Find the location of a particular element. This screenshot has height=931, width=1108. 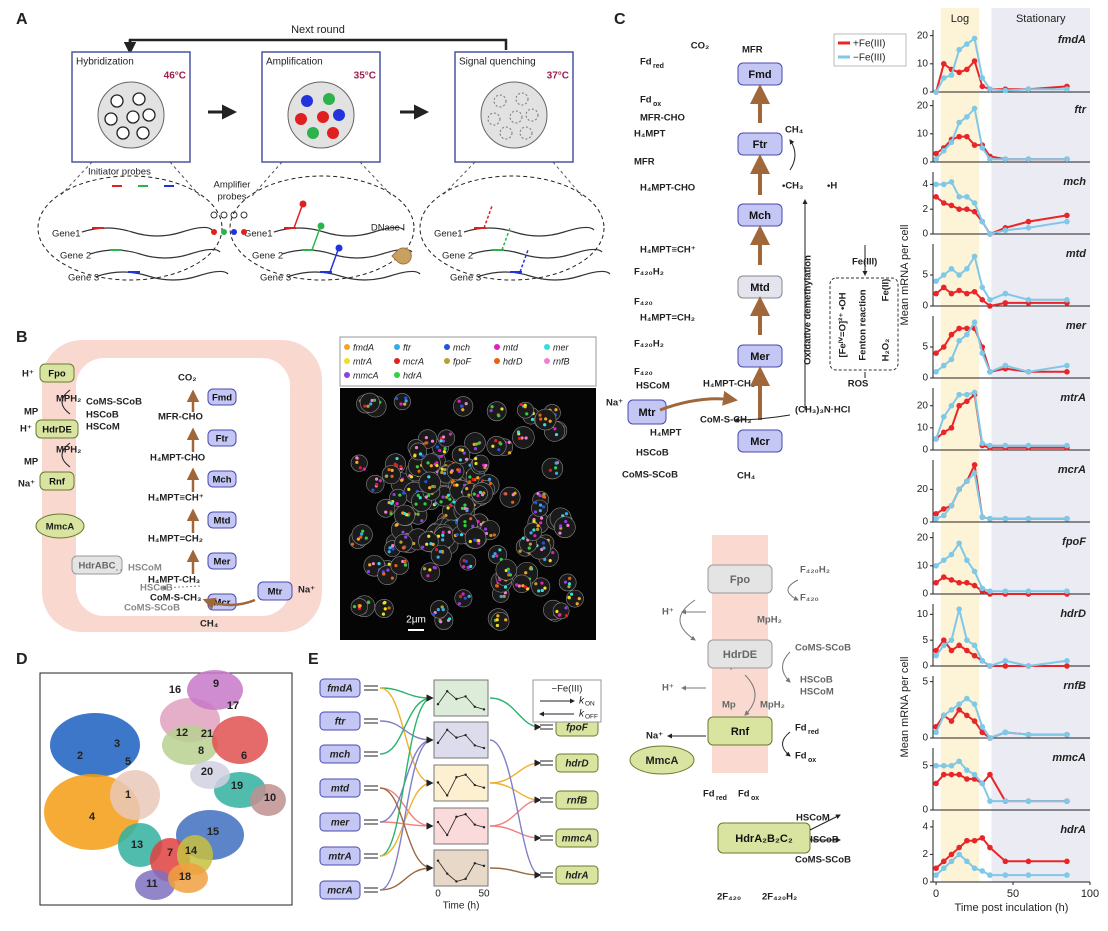

cluster-label: 14 is located at coordinates (191, 851).